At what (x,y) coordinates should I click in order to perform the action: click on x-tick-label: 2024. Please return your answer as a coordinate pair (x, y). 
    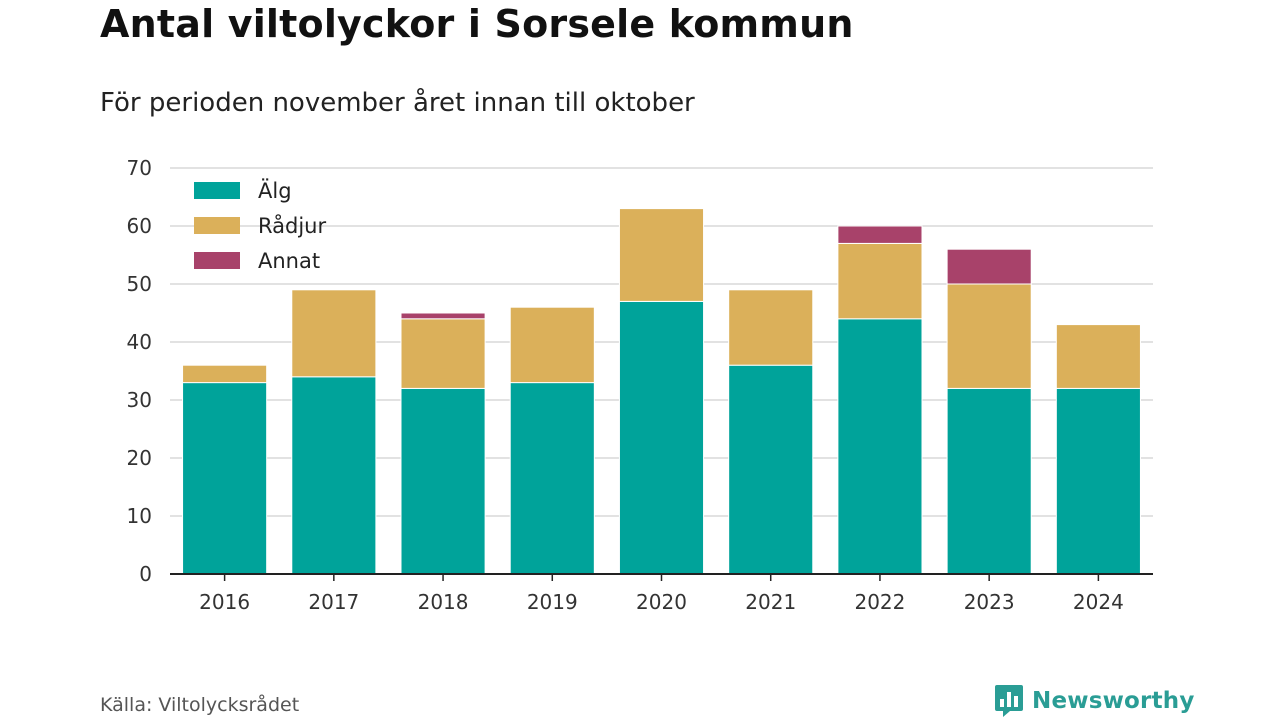
    Looking at the image, I should click on (1098, 602).